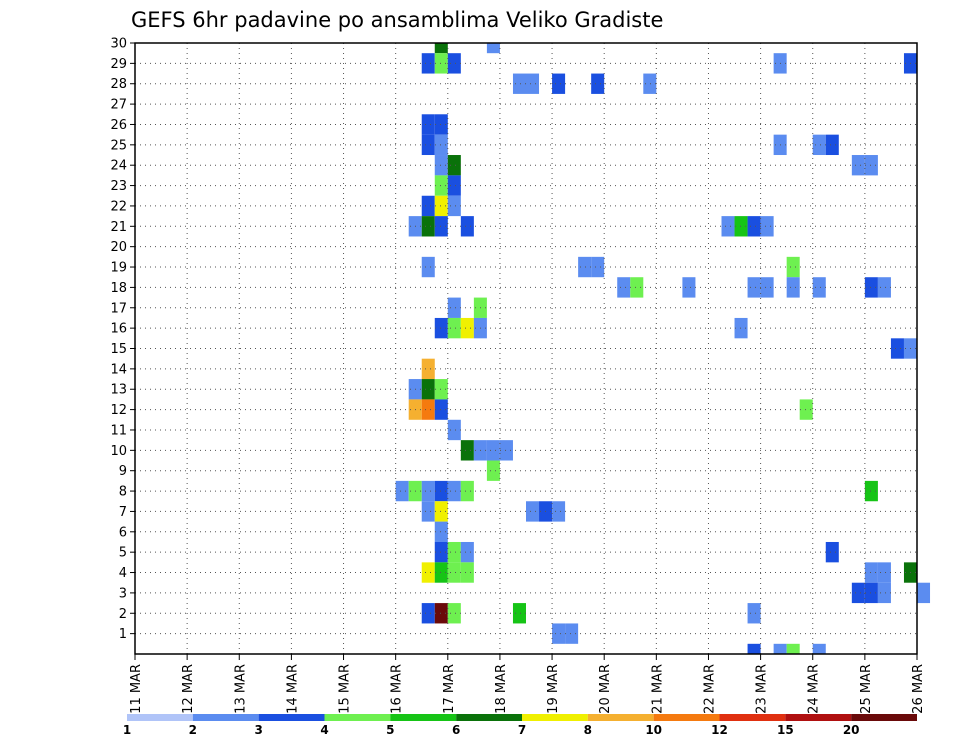  I want to click on x-tick-label: 20 MAR, so click(605, 689).